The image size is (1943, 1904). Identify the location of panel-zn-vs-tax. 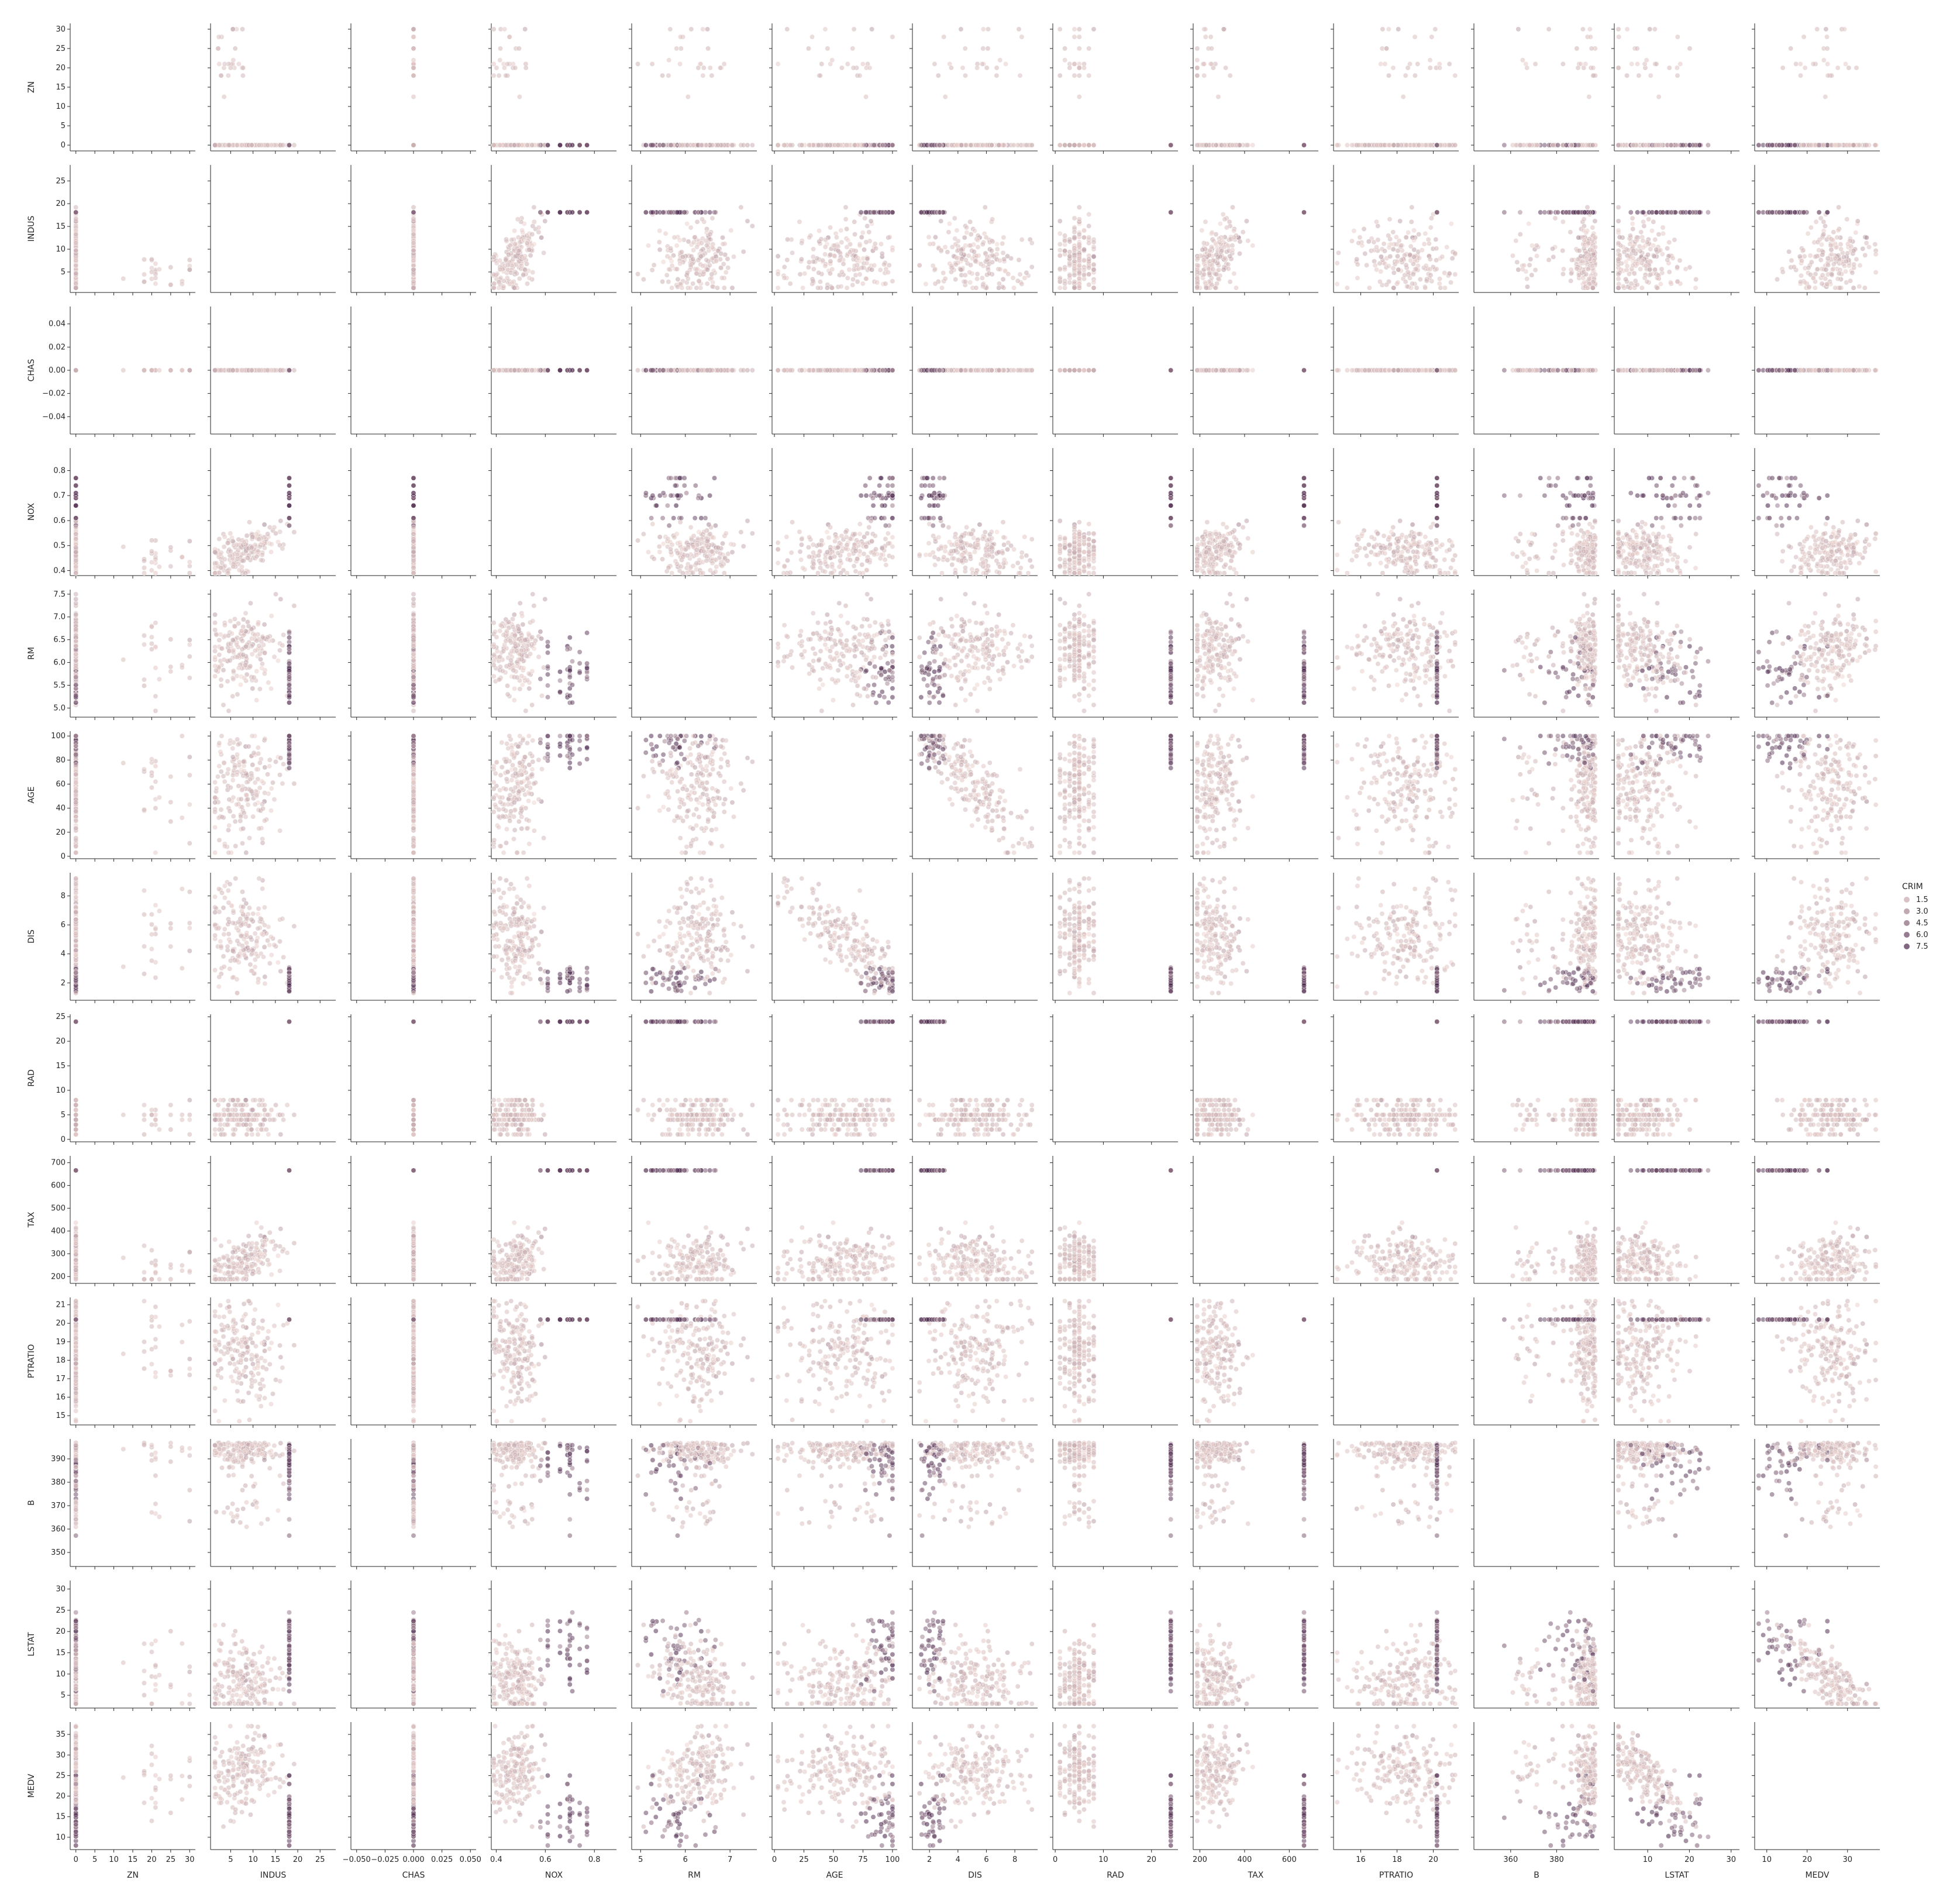
(1254, 88).